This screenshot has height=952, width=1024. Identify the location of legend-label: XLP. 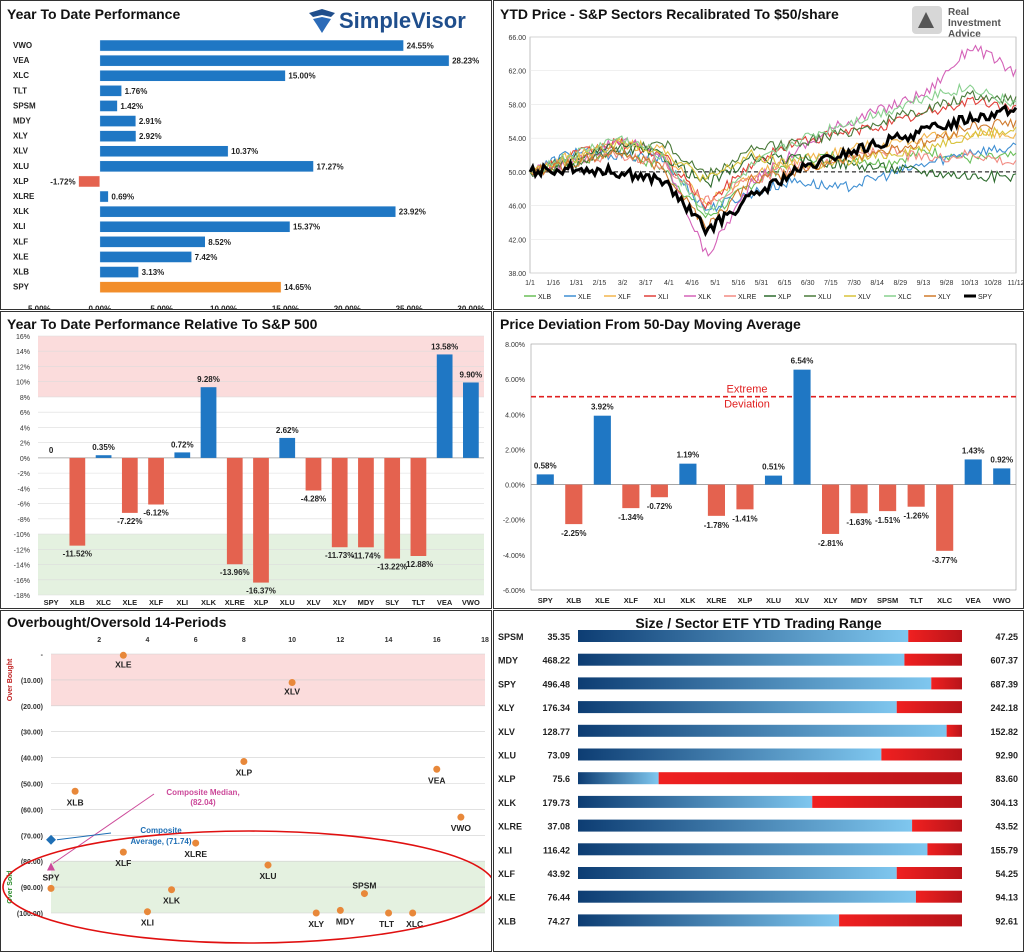
(785, 297).